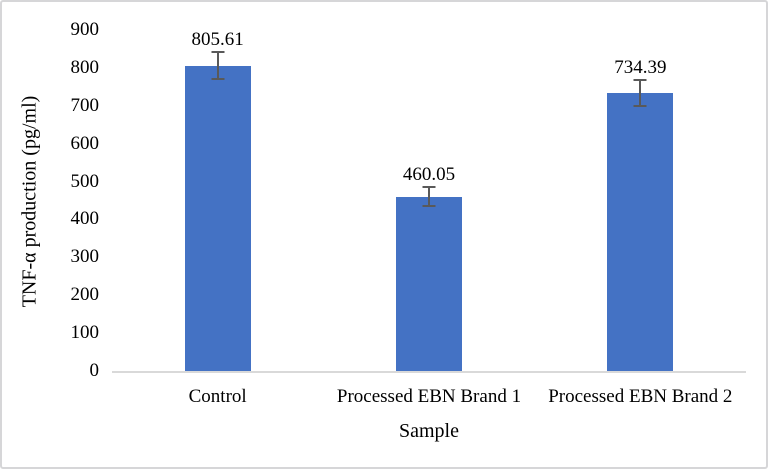  I want to click on x-axis-title: Sample, so click(429, 431).